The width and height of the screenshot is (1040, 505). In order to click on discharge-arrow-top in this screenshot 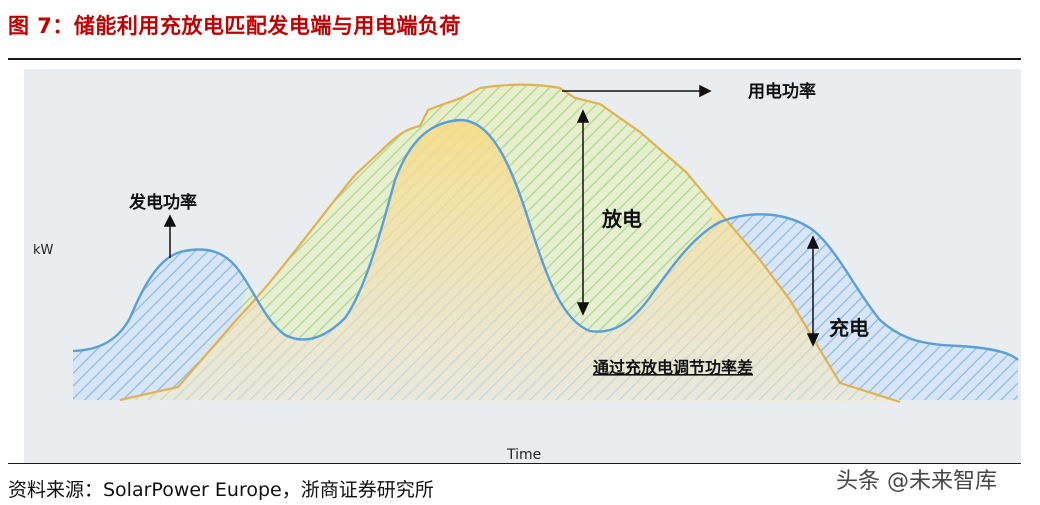, I will do `click(583, 116)`.